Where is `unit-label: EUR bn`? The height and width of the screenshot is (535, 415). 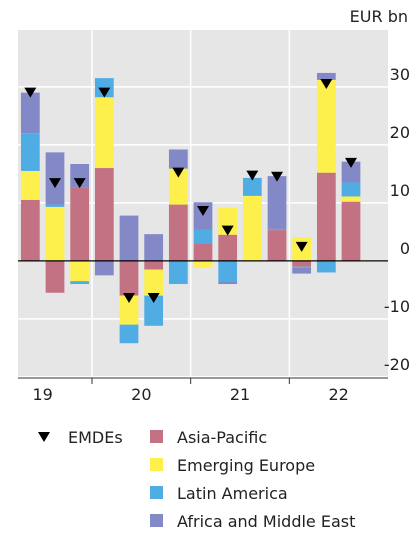 unit-label: EUR bn is located at coordinates (379, 16).